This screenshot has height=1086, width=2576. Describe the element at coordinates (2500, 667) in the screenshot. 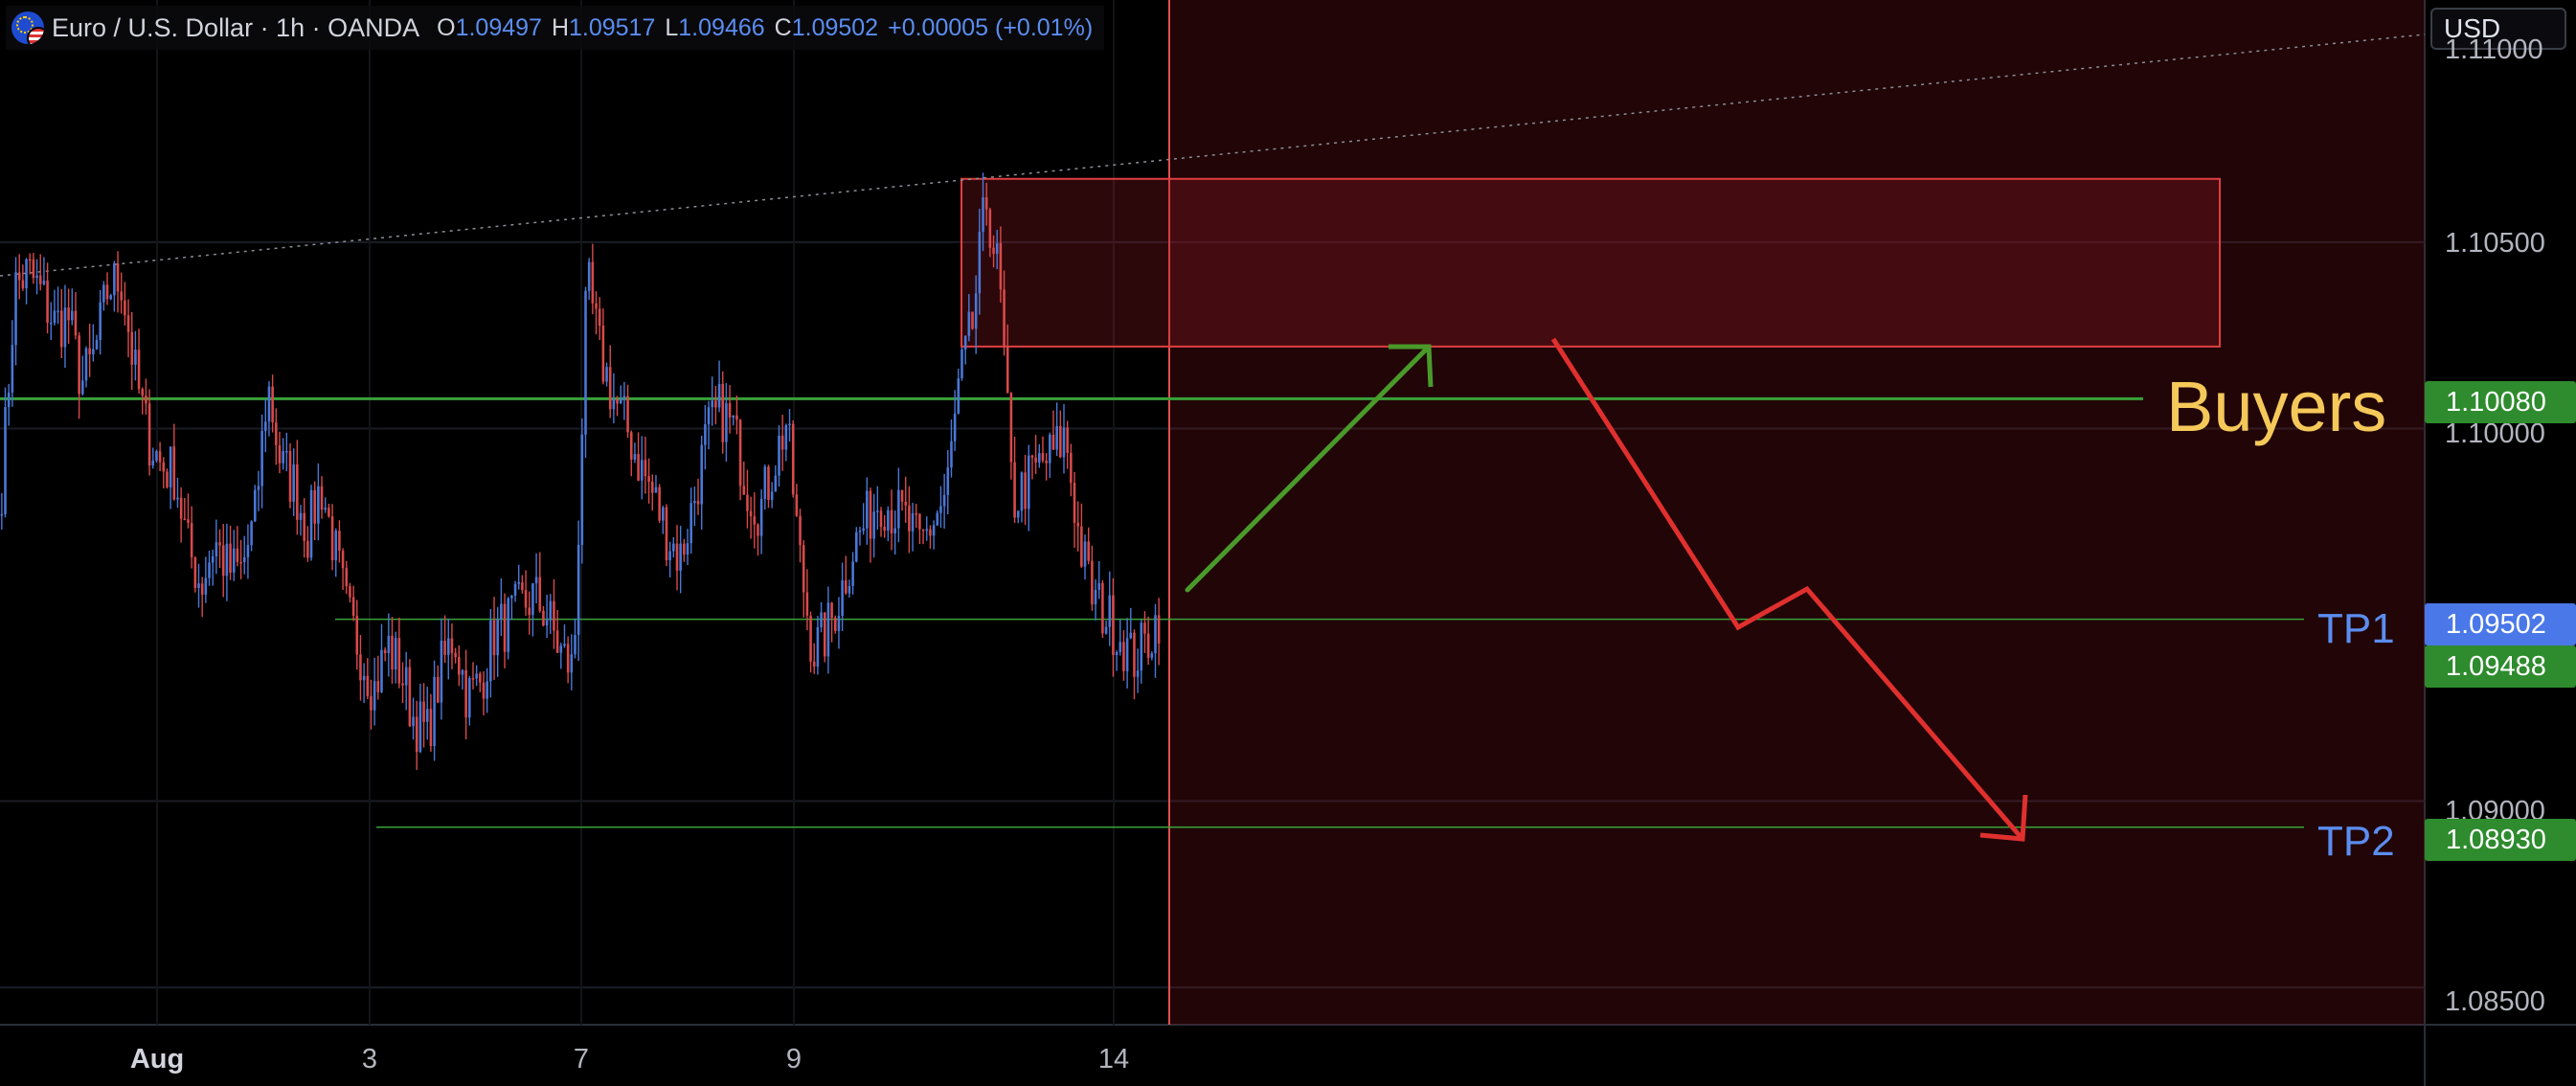

I see `tp1-level-tag: 1.09488` at that location.